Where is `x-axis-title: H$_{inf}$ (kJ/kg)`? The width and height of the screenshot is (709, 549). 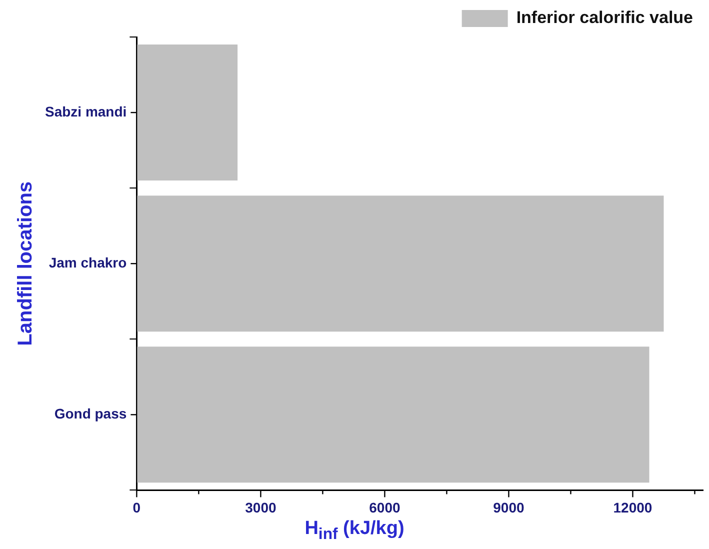
x-axis-title: H$_{inf}$ (kJ/kg) is located at coordinates (355, 531).